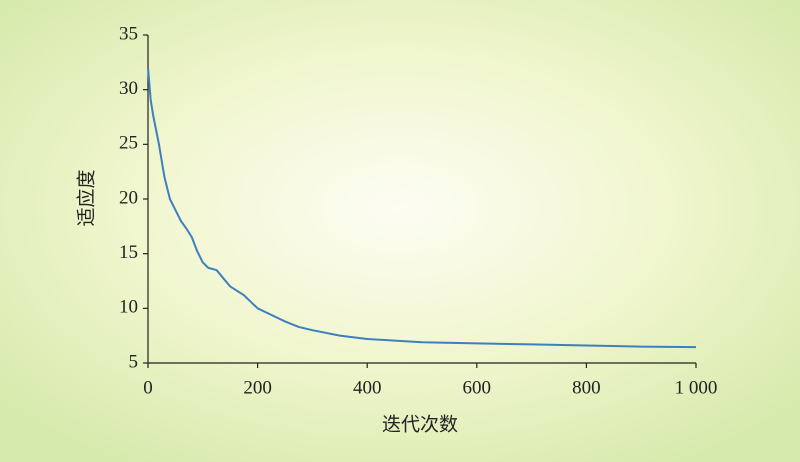 This screenshot has width=800, height=462. I want to click on x-tick-label: 0, so click(148, 387).